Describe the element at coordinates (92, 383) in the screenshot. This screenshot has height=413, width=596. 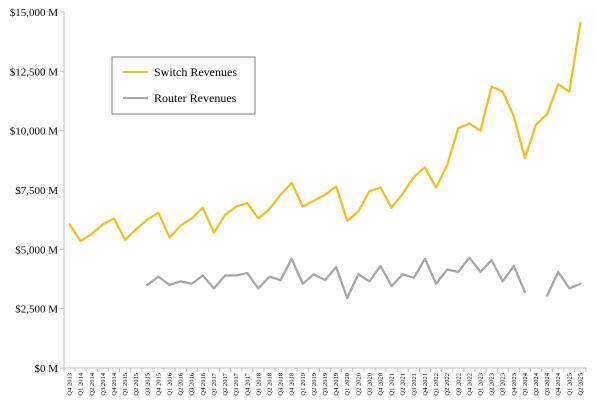
I see `x-tick-label: Q2 2014` at that location.